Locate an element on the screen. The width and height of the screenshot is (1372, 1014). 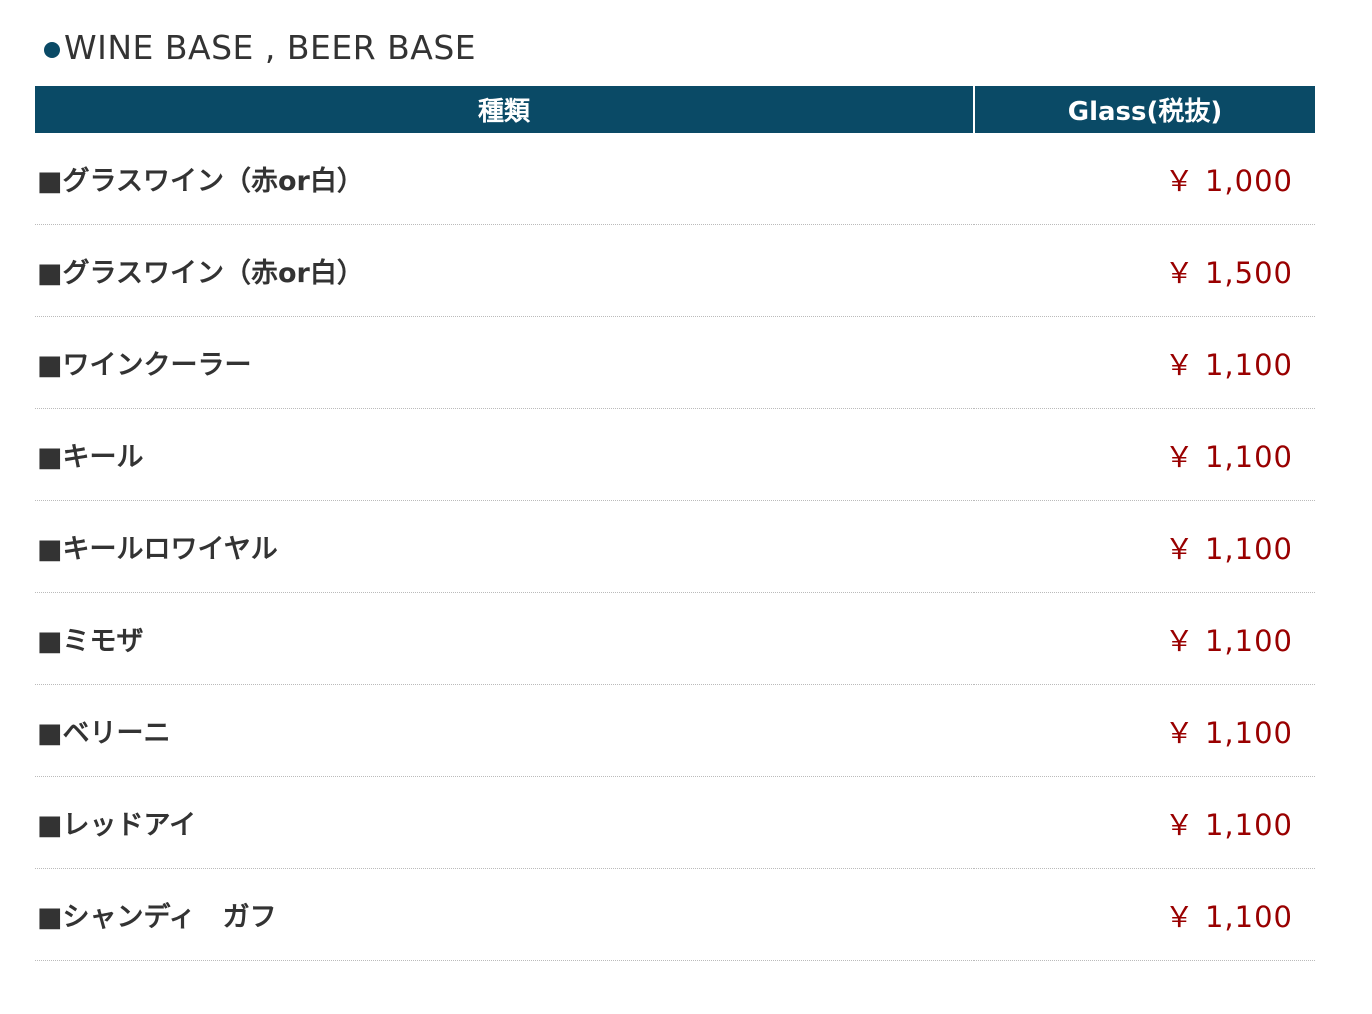
drink-name: ■ワインクーラー is located at coordinates (504, 362).